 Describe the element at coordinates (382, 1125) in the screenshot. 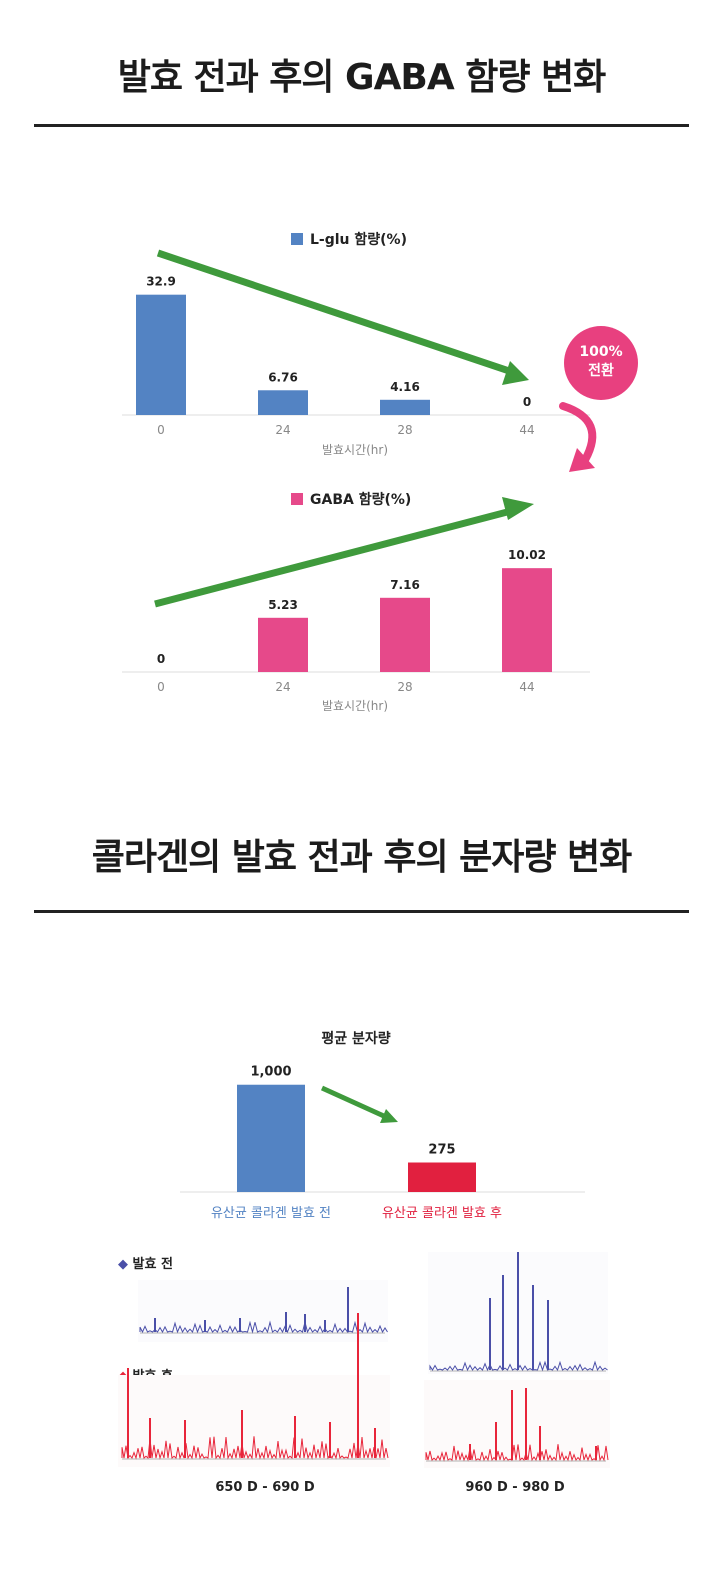

I see `molecular-weight-chart: 평균 분자량 1,000 유산균 콜라겐 발효 전 275 유산균 콜라겐 발효 후` at that location.